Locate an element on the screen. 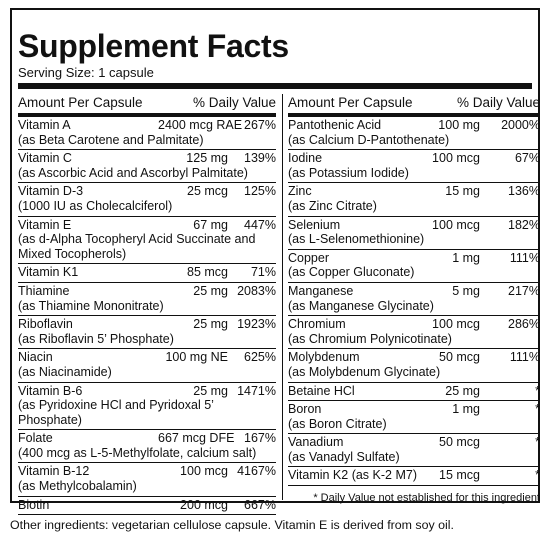 The image size is (550, 550). nutrient-source: (as Calcium D-Pantothenate) is located at coordinates (369, 139).